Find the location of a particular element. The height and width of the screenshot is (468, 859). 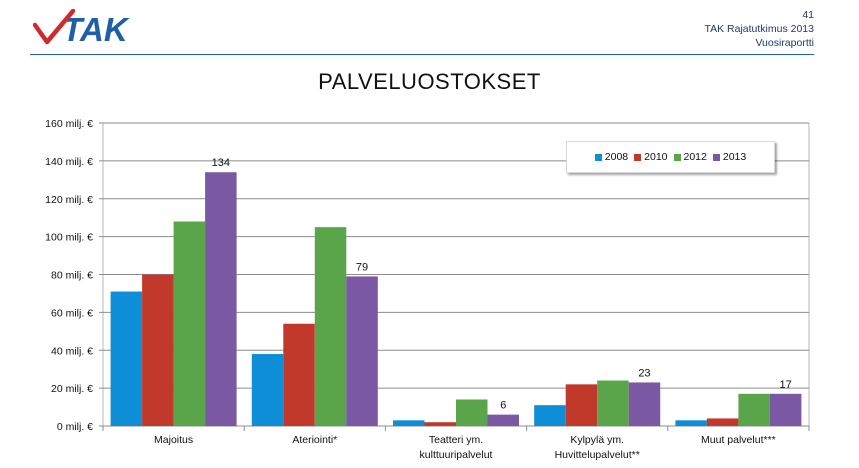

legend-label: 2012 is located at coordinates (695, 157).